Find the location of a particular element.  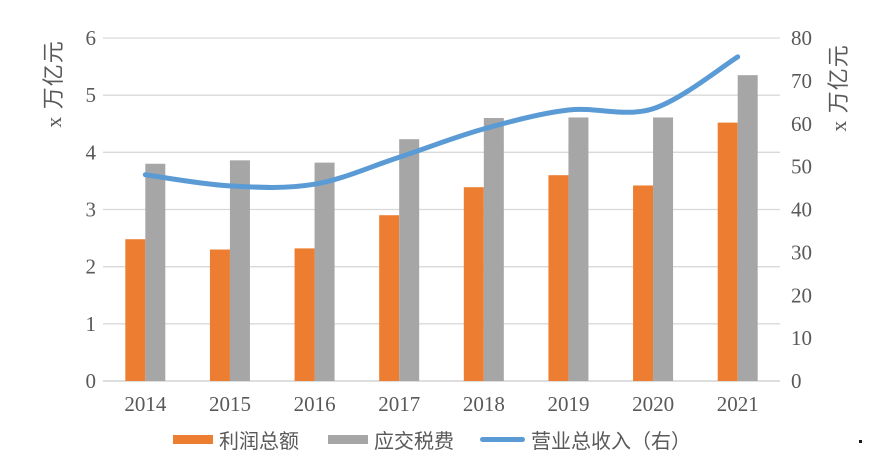

x-axis-tick-2015: 2015 is located at coordinates (230, 404).